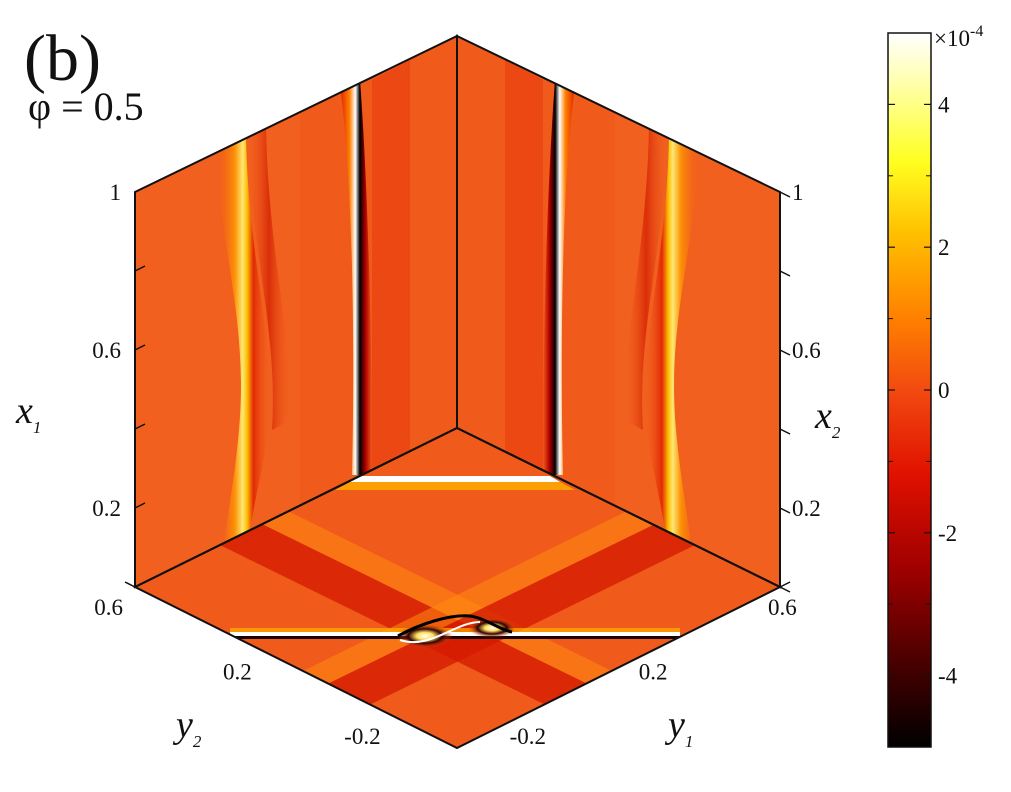 The height and width of the screenshot is (792, 1011). Describe the element at coordinates (944, 247) in the screenshot. I see `colorbar-tick-label: 2` at that location.